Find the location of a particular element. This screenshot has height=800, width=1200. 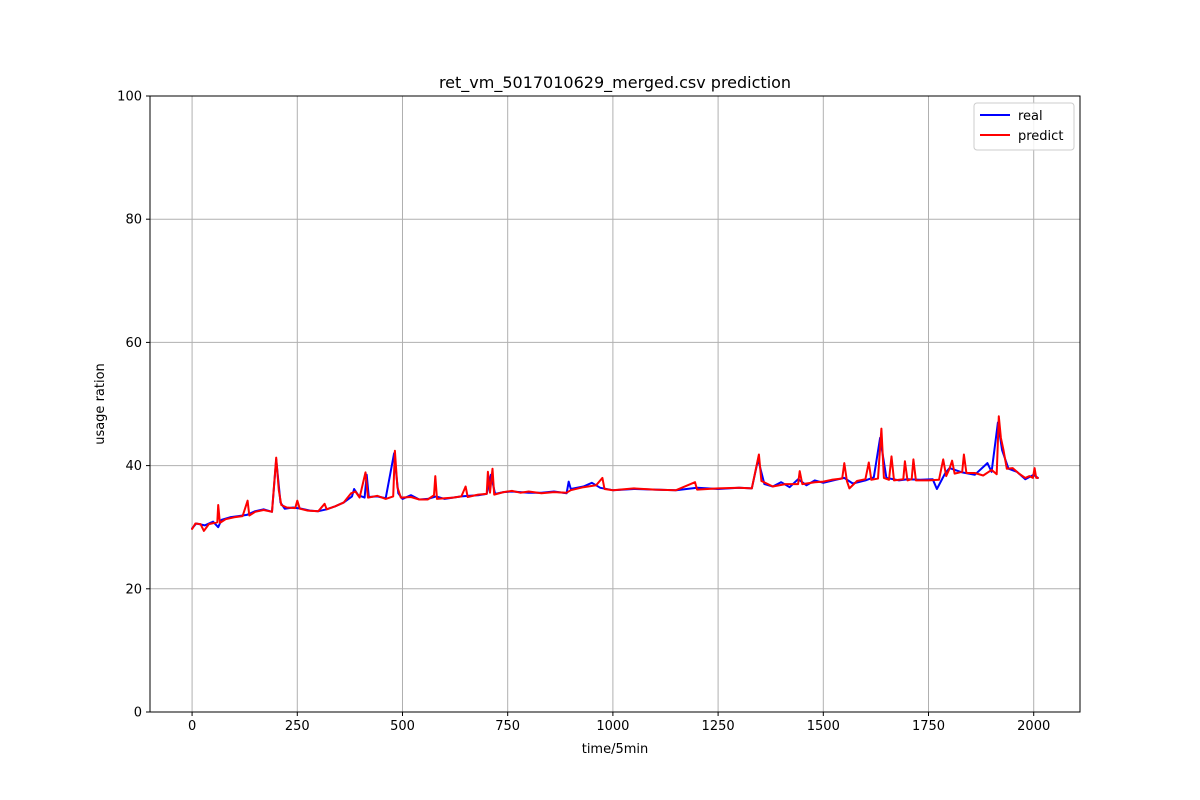

chart-title: ret_vm_5017010629_merged.csv prediction is located at coordinates (615, 83).